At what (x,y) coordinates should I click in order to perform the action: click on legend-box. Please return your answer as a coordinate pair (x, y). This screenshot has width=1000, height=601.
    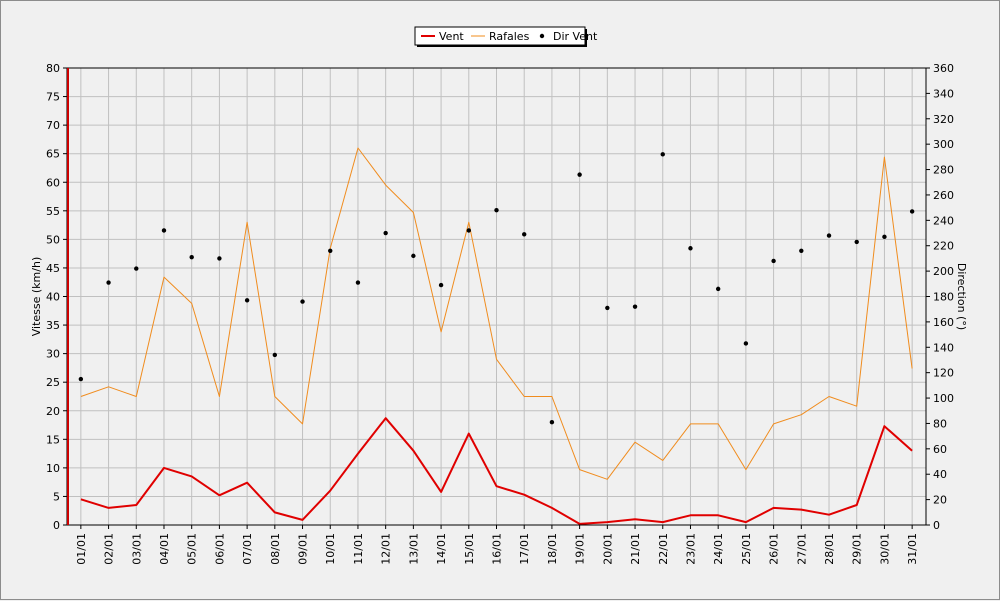
    Looking at the image, I should click on (500, 36).